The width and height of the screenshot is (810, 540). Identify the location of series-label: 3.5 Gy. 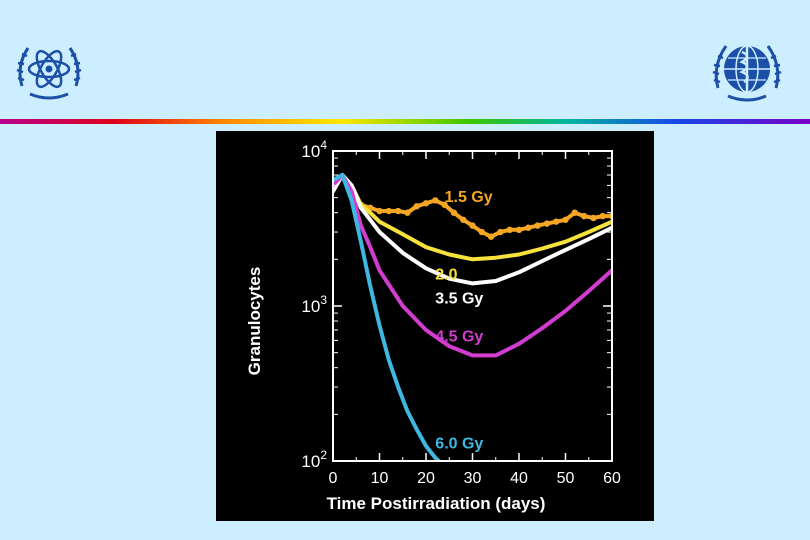
(459, 298).